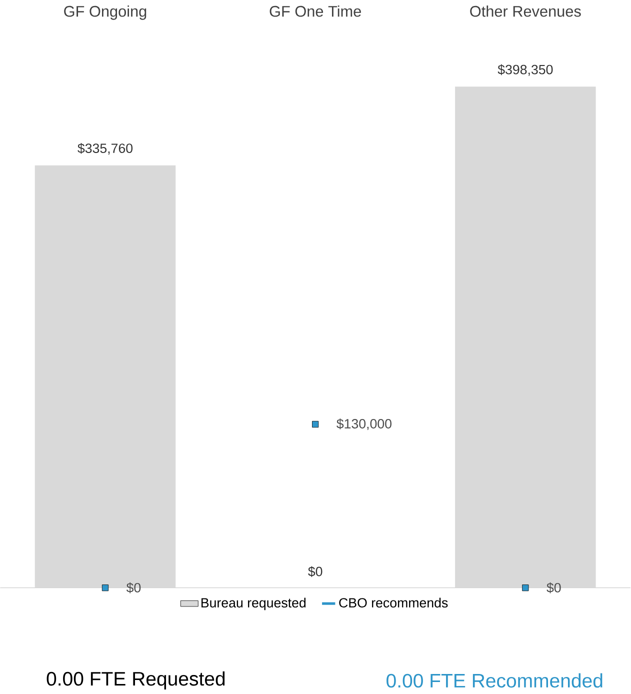 This screenshot has width=631, height=694. What do you see at coordinates (135, 680) in the screenshot?
I see `text: 0.00 FTE Requested` at bounding box center [135, 680].